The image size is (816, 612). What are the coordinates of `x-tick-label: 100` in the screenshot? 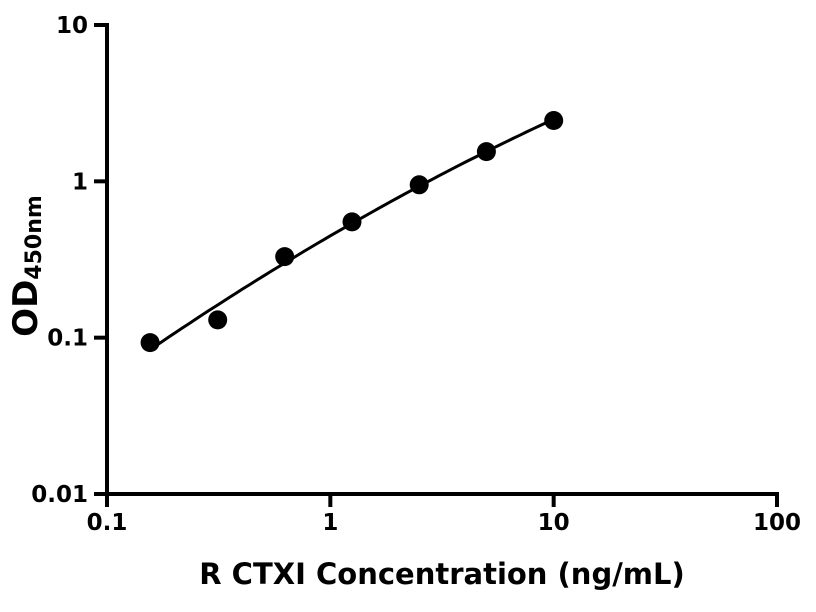 It's located at (777, 523).